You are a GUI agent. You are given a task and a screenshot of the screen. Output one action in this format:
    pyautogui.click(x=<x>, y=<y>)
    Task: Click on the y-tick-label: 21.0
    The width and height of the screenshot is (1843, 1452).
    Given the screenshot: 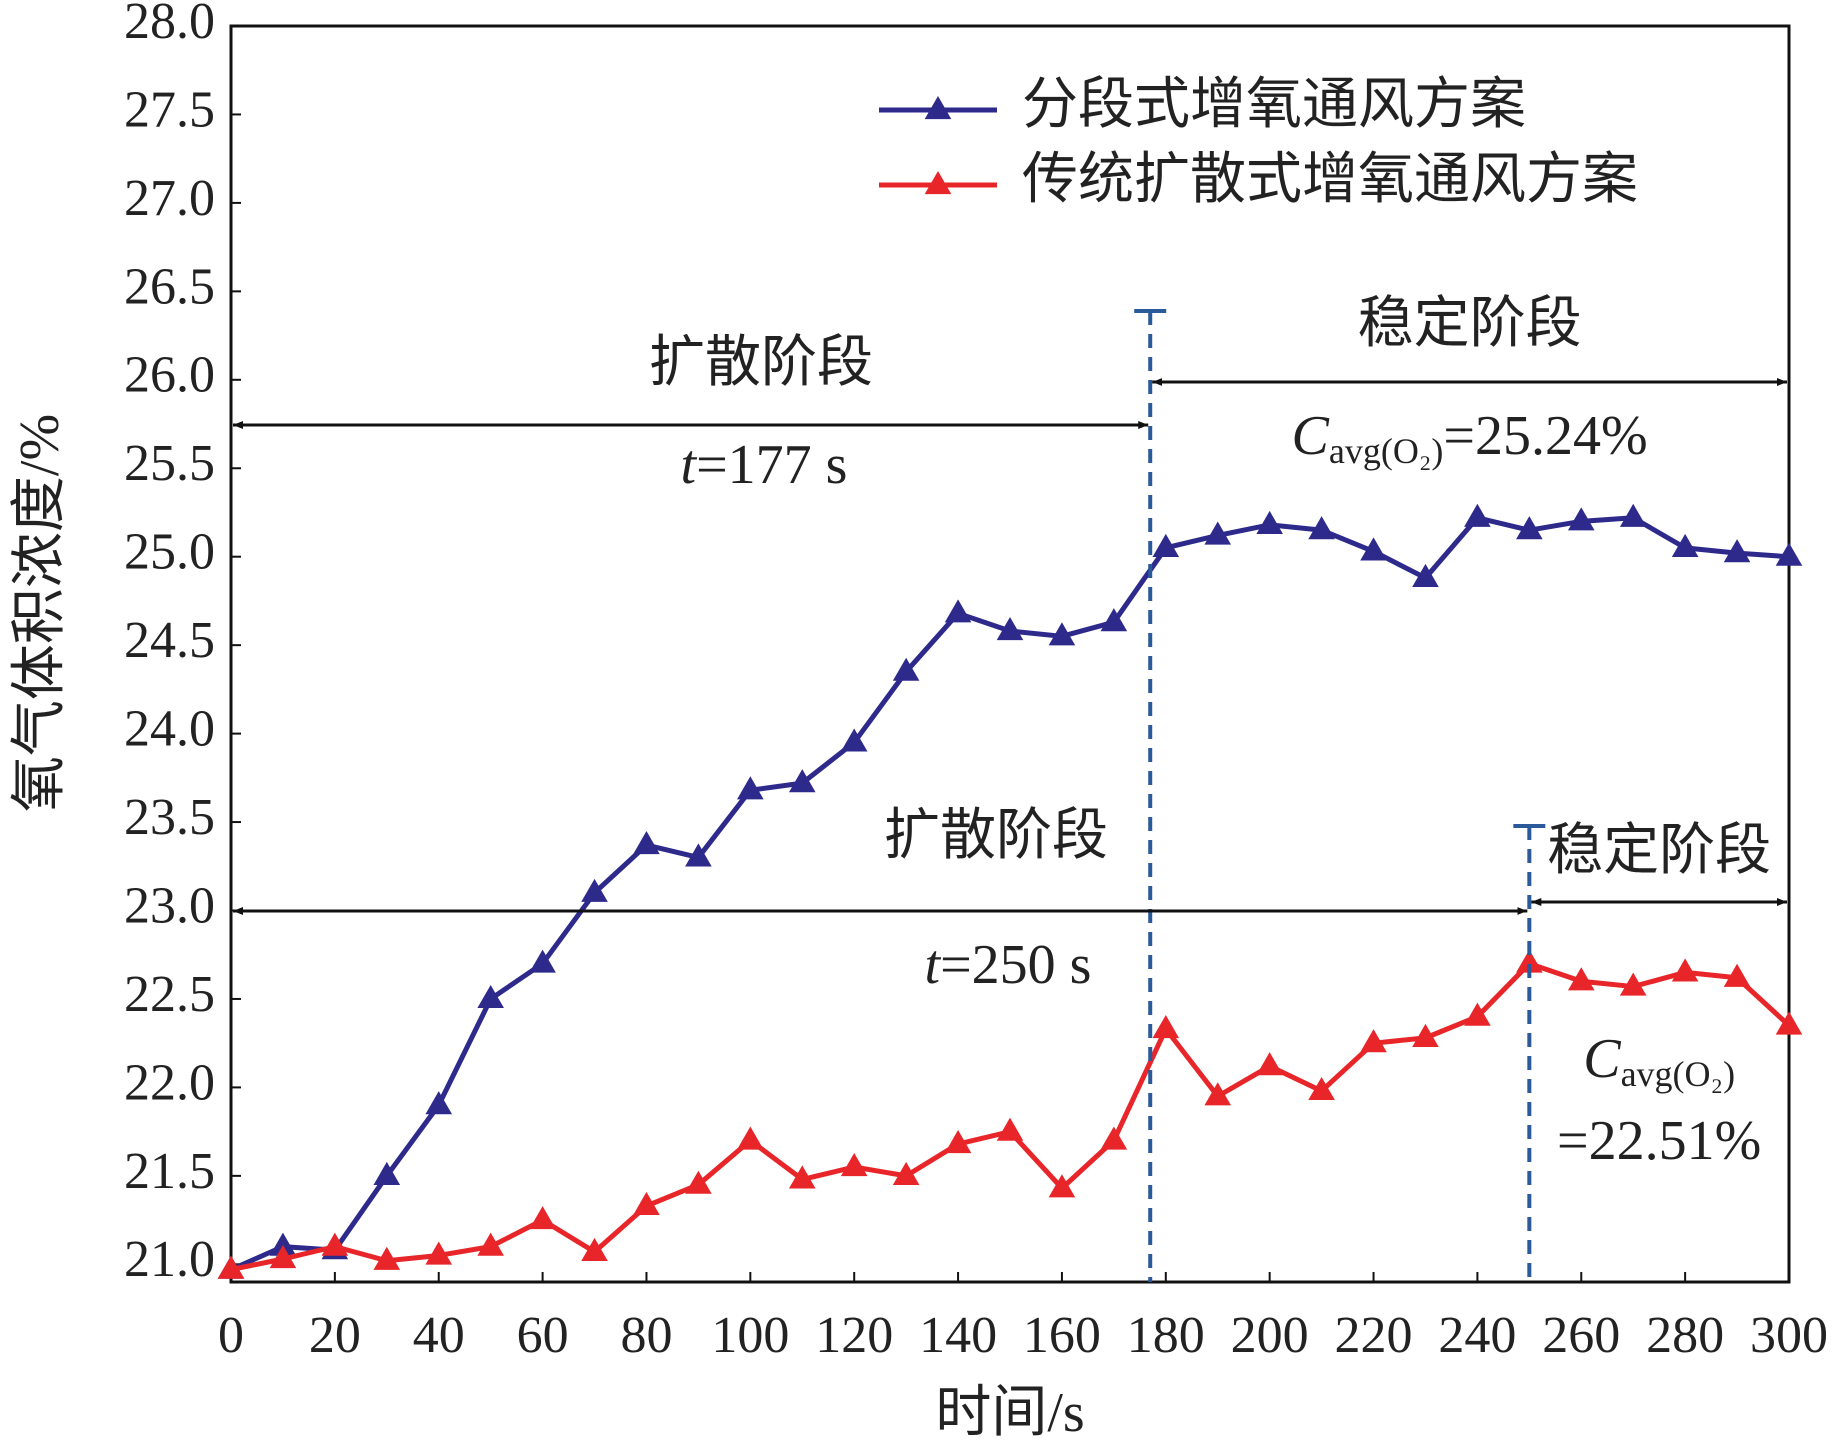 What is the action you would take?
    pyautogui.click(x=169, y=1259)
    